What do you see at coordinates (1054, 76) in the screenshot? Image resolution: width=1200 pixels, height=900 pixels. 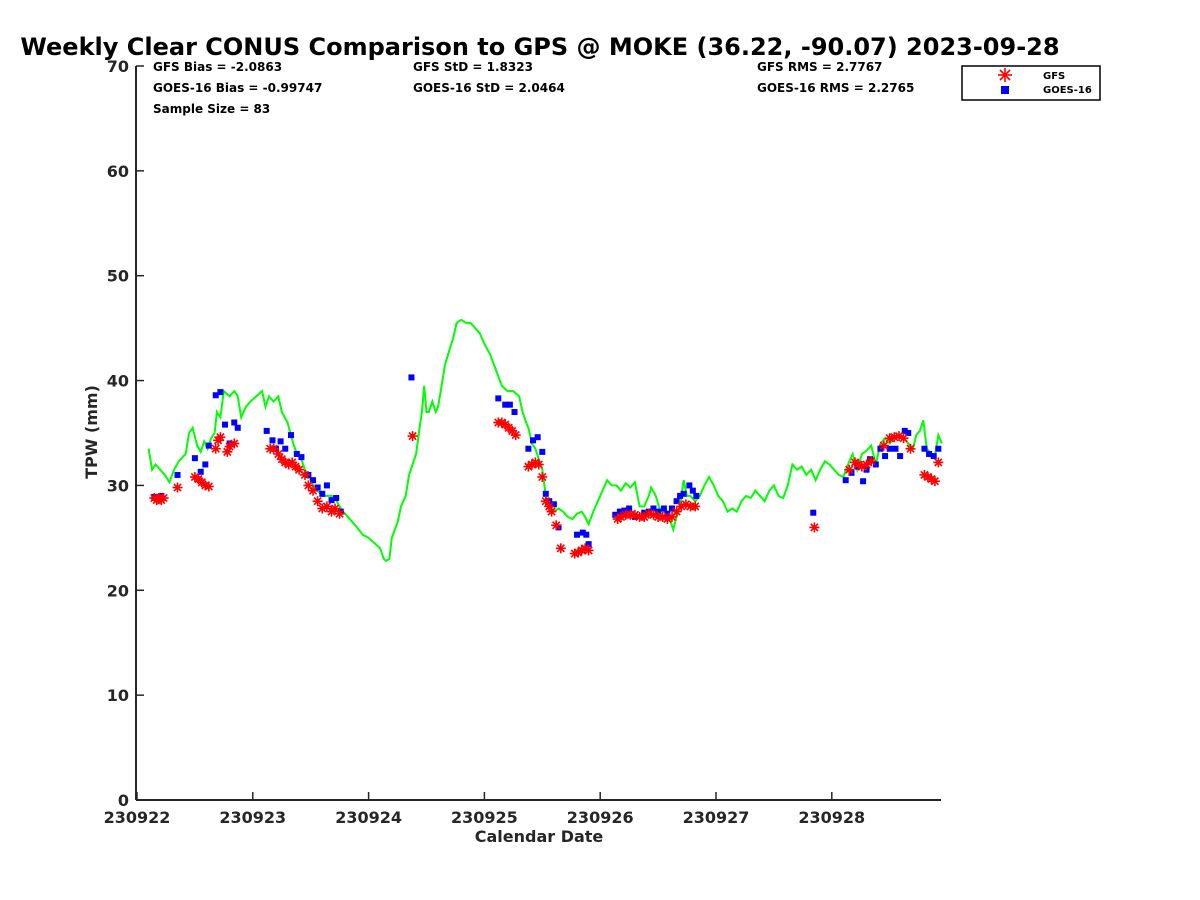 I see `legend-gfs-label: GFS` at bounding box center [1054, 76].